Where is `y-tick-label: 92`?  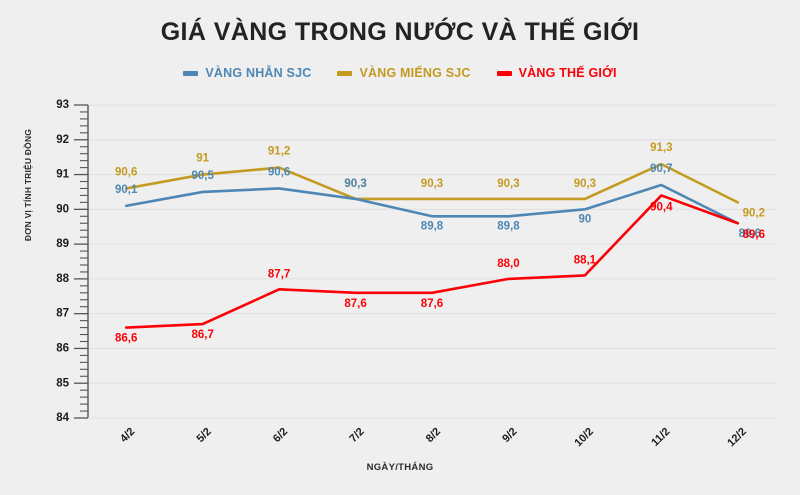 y-tick-label: 92 is located at coordinates (62, 140).